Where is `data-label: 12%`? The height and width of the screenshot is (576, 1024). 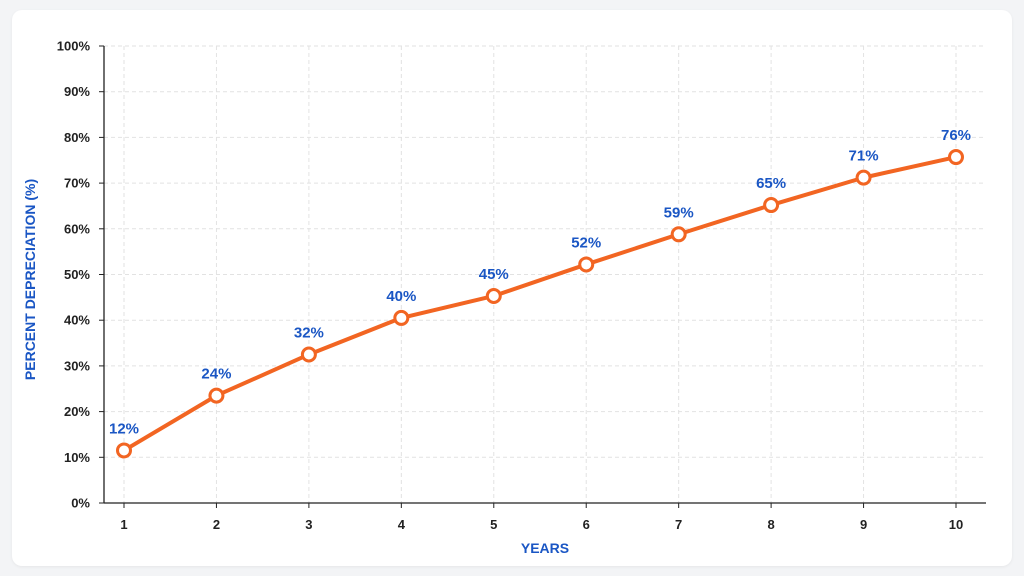
data-label: 12% is located at coordinates (124, 428).